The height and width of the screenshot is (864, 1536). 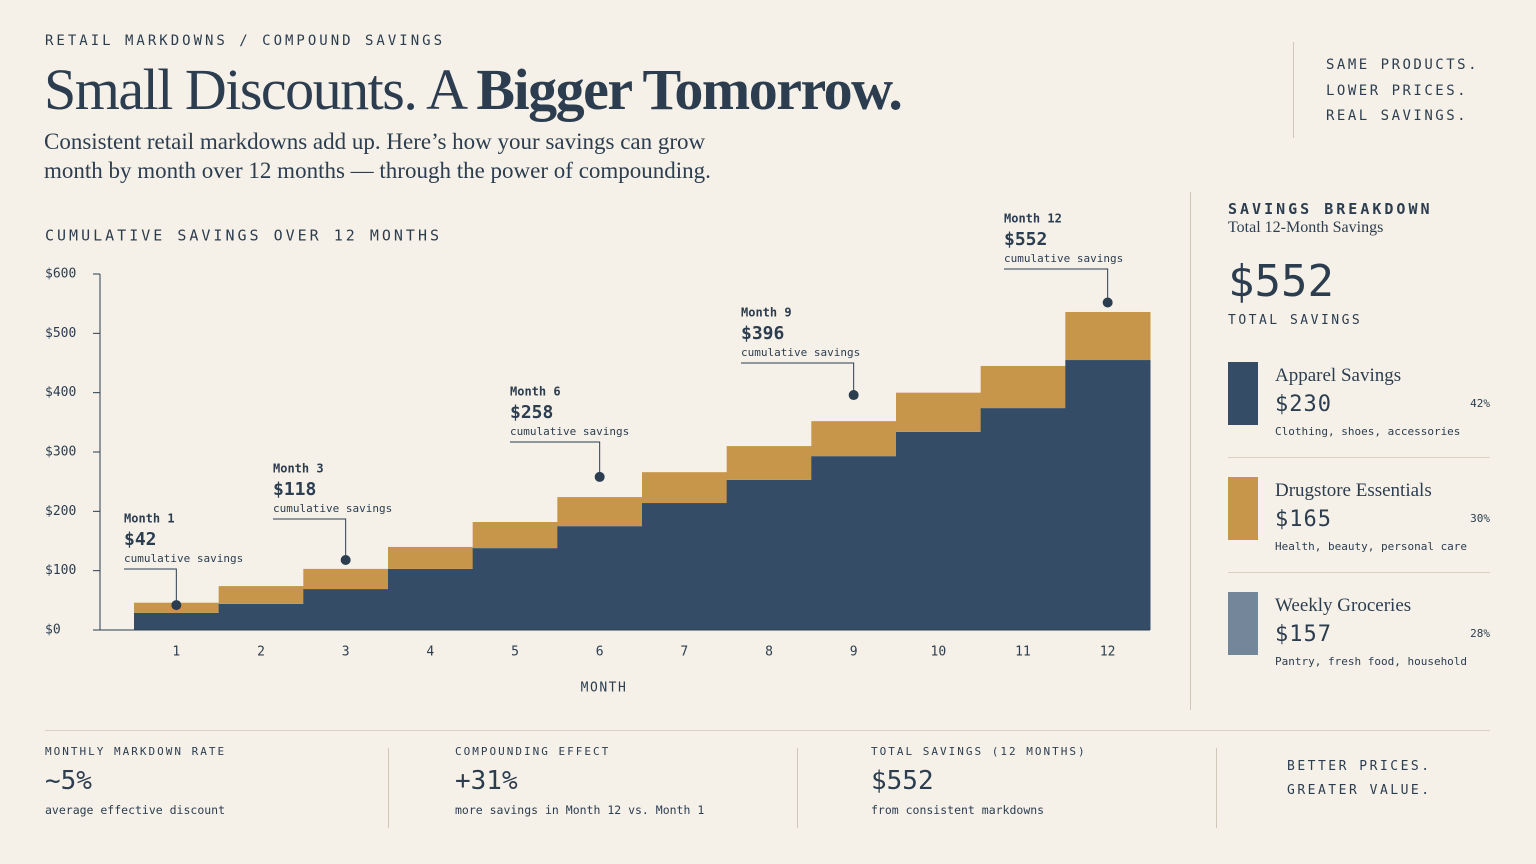 I want to click on breakdown-total: $552, so click(x=1281, y=281).